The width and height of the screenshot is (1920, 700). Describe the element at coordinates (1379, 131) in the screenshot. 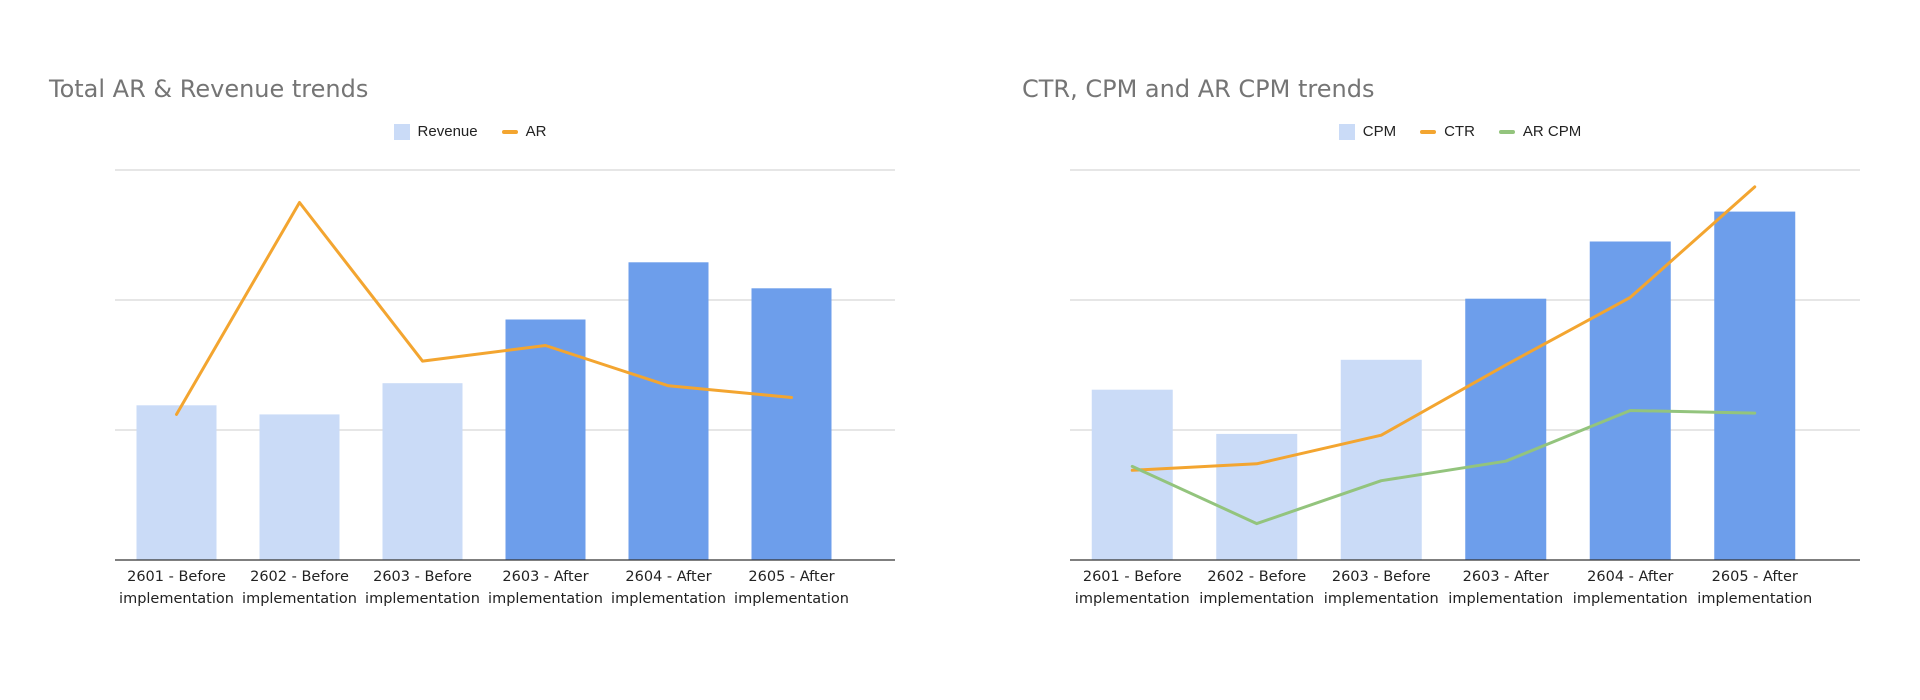

I see `legend-label-cpm: CPM` at that location.